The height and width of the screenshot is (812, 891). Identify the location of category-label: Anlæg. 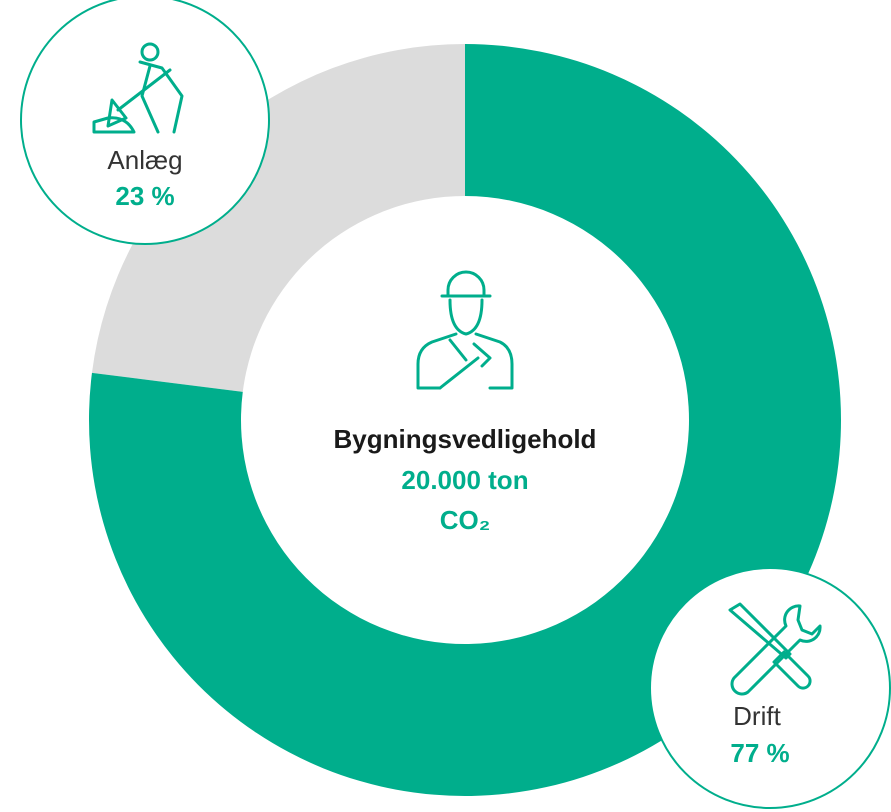
(144, 160).